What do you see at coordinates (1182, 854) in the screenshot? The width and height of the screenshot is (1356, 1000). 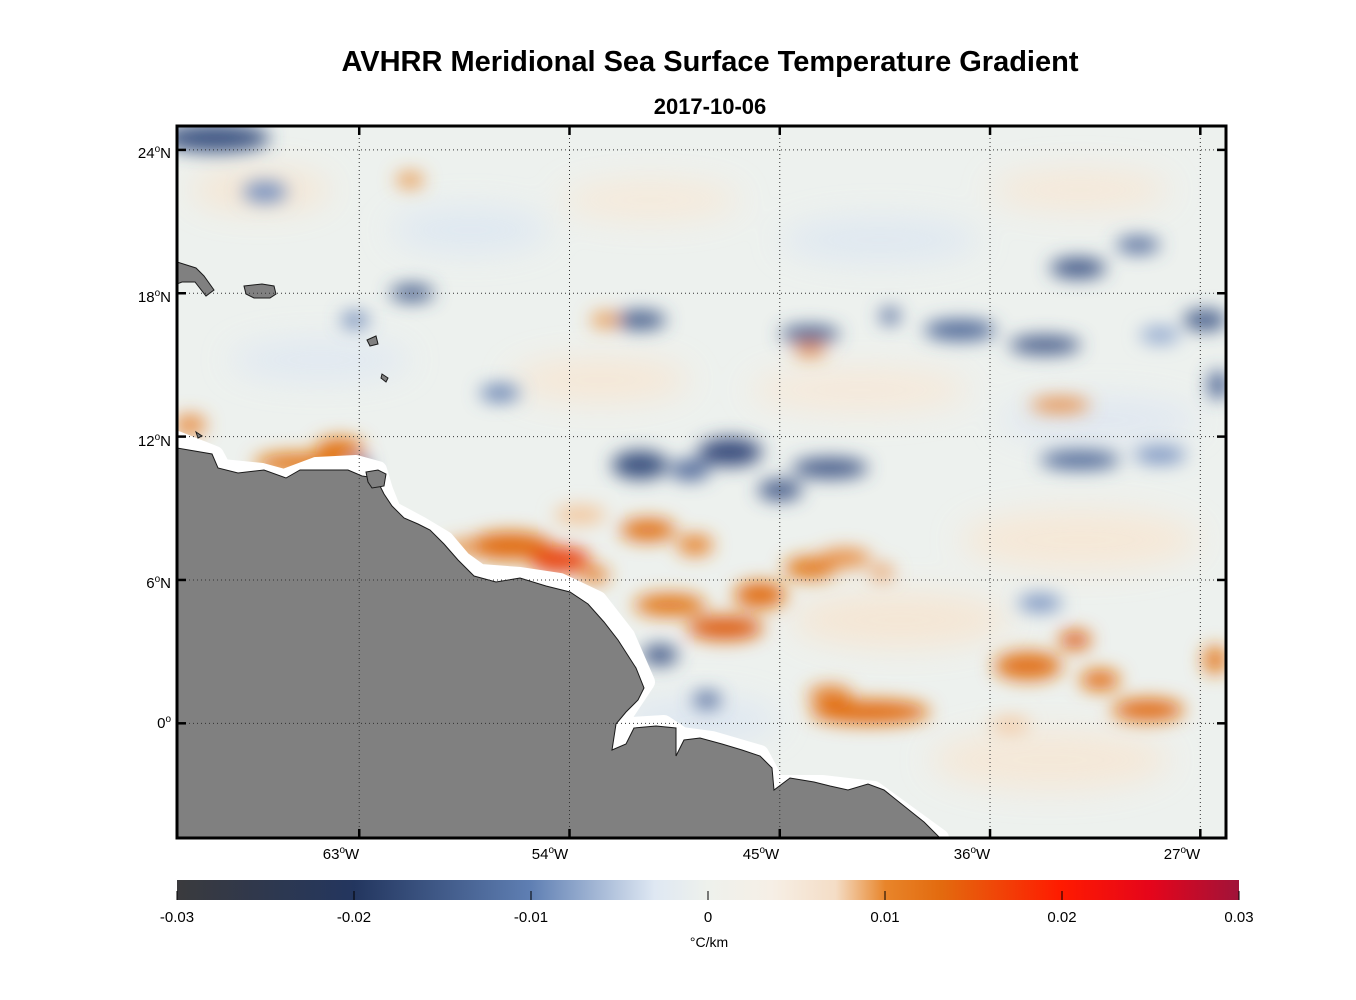 I see `lon-tick-label: 27oW` at bounding box center [1182, 854].